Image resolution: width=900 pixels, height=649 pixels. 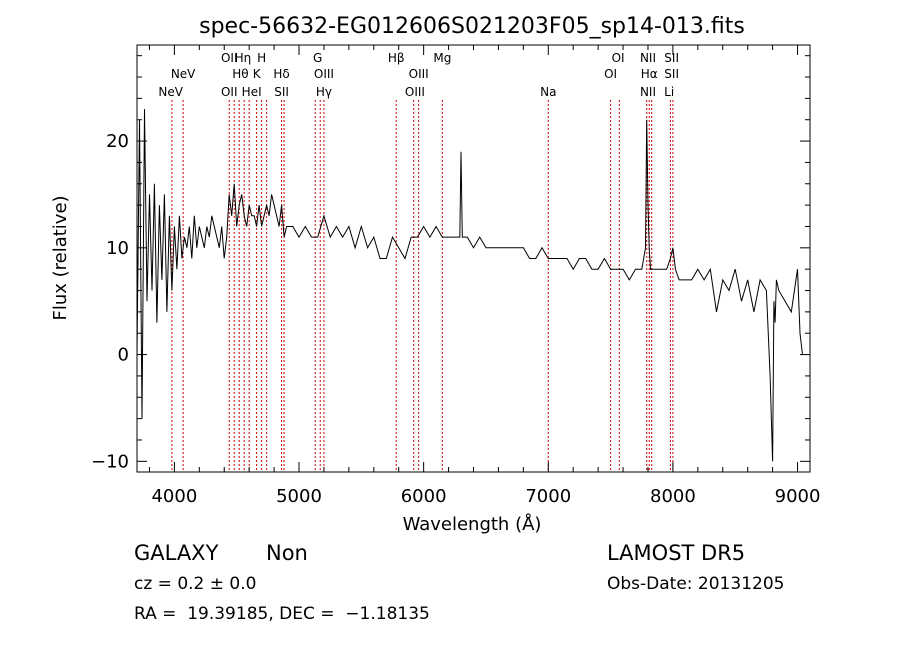 I want to click on x-tick-label: 4000, so click(x=174, y=496).